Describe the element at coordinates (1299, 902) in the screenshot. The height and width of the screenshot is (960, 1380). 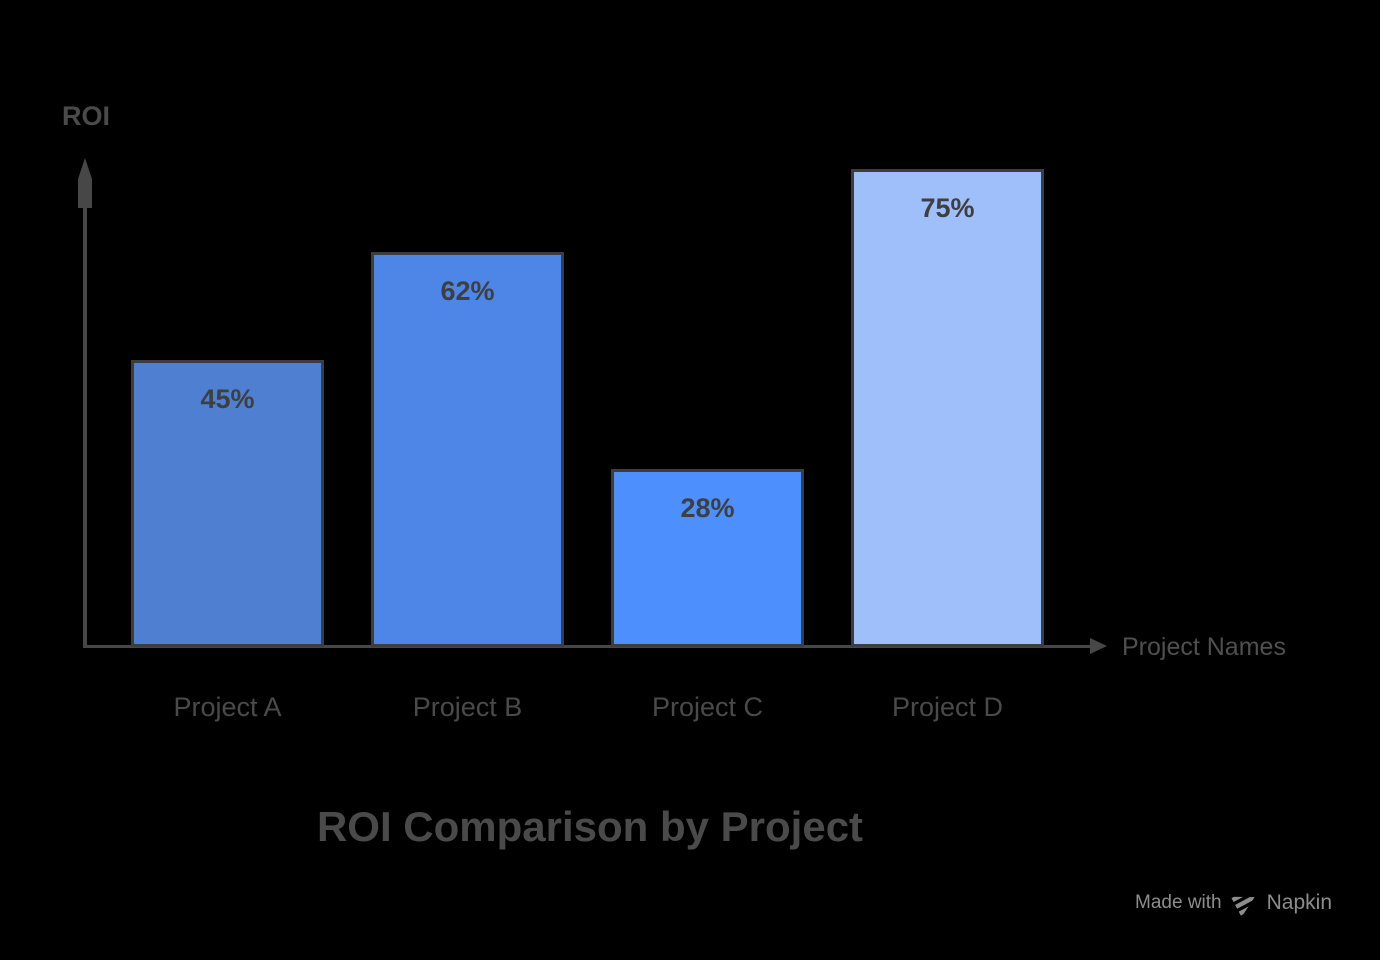
I see `brand-label: Napkin` at that location.